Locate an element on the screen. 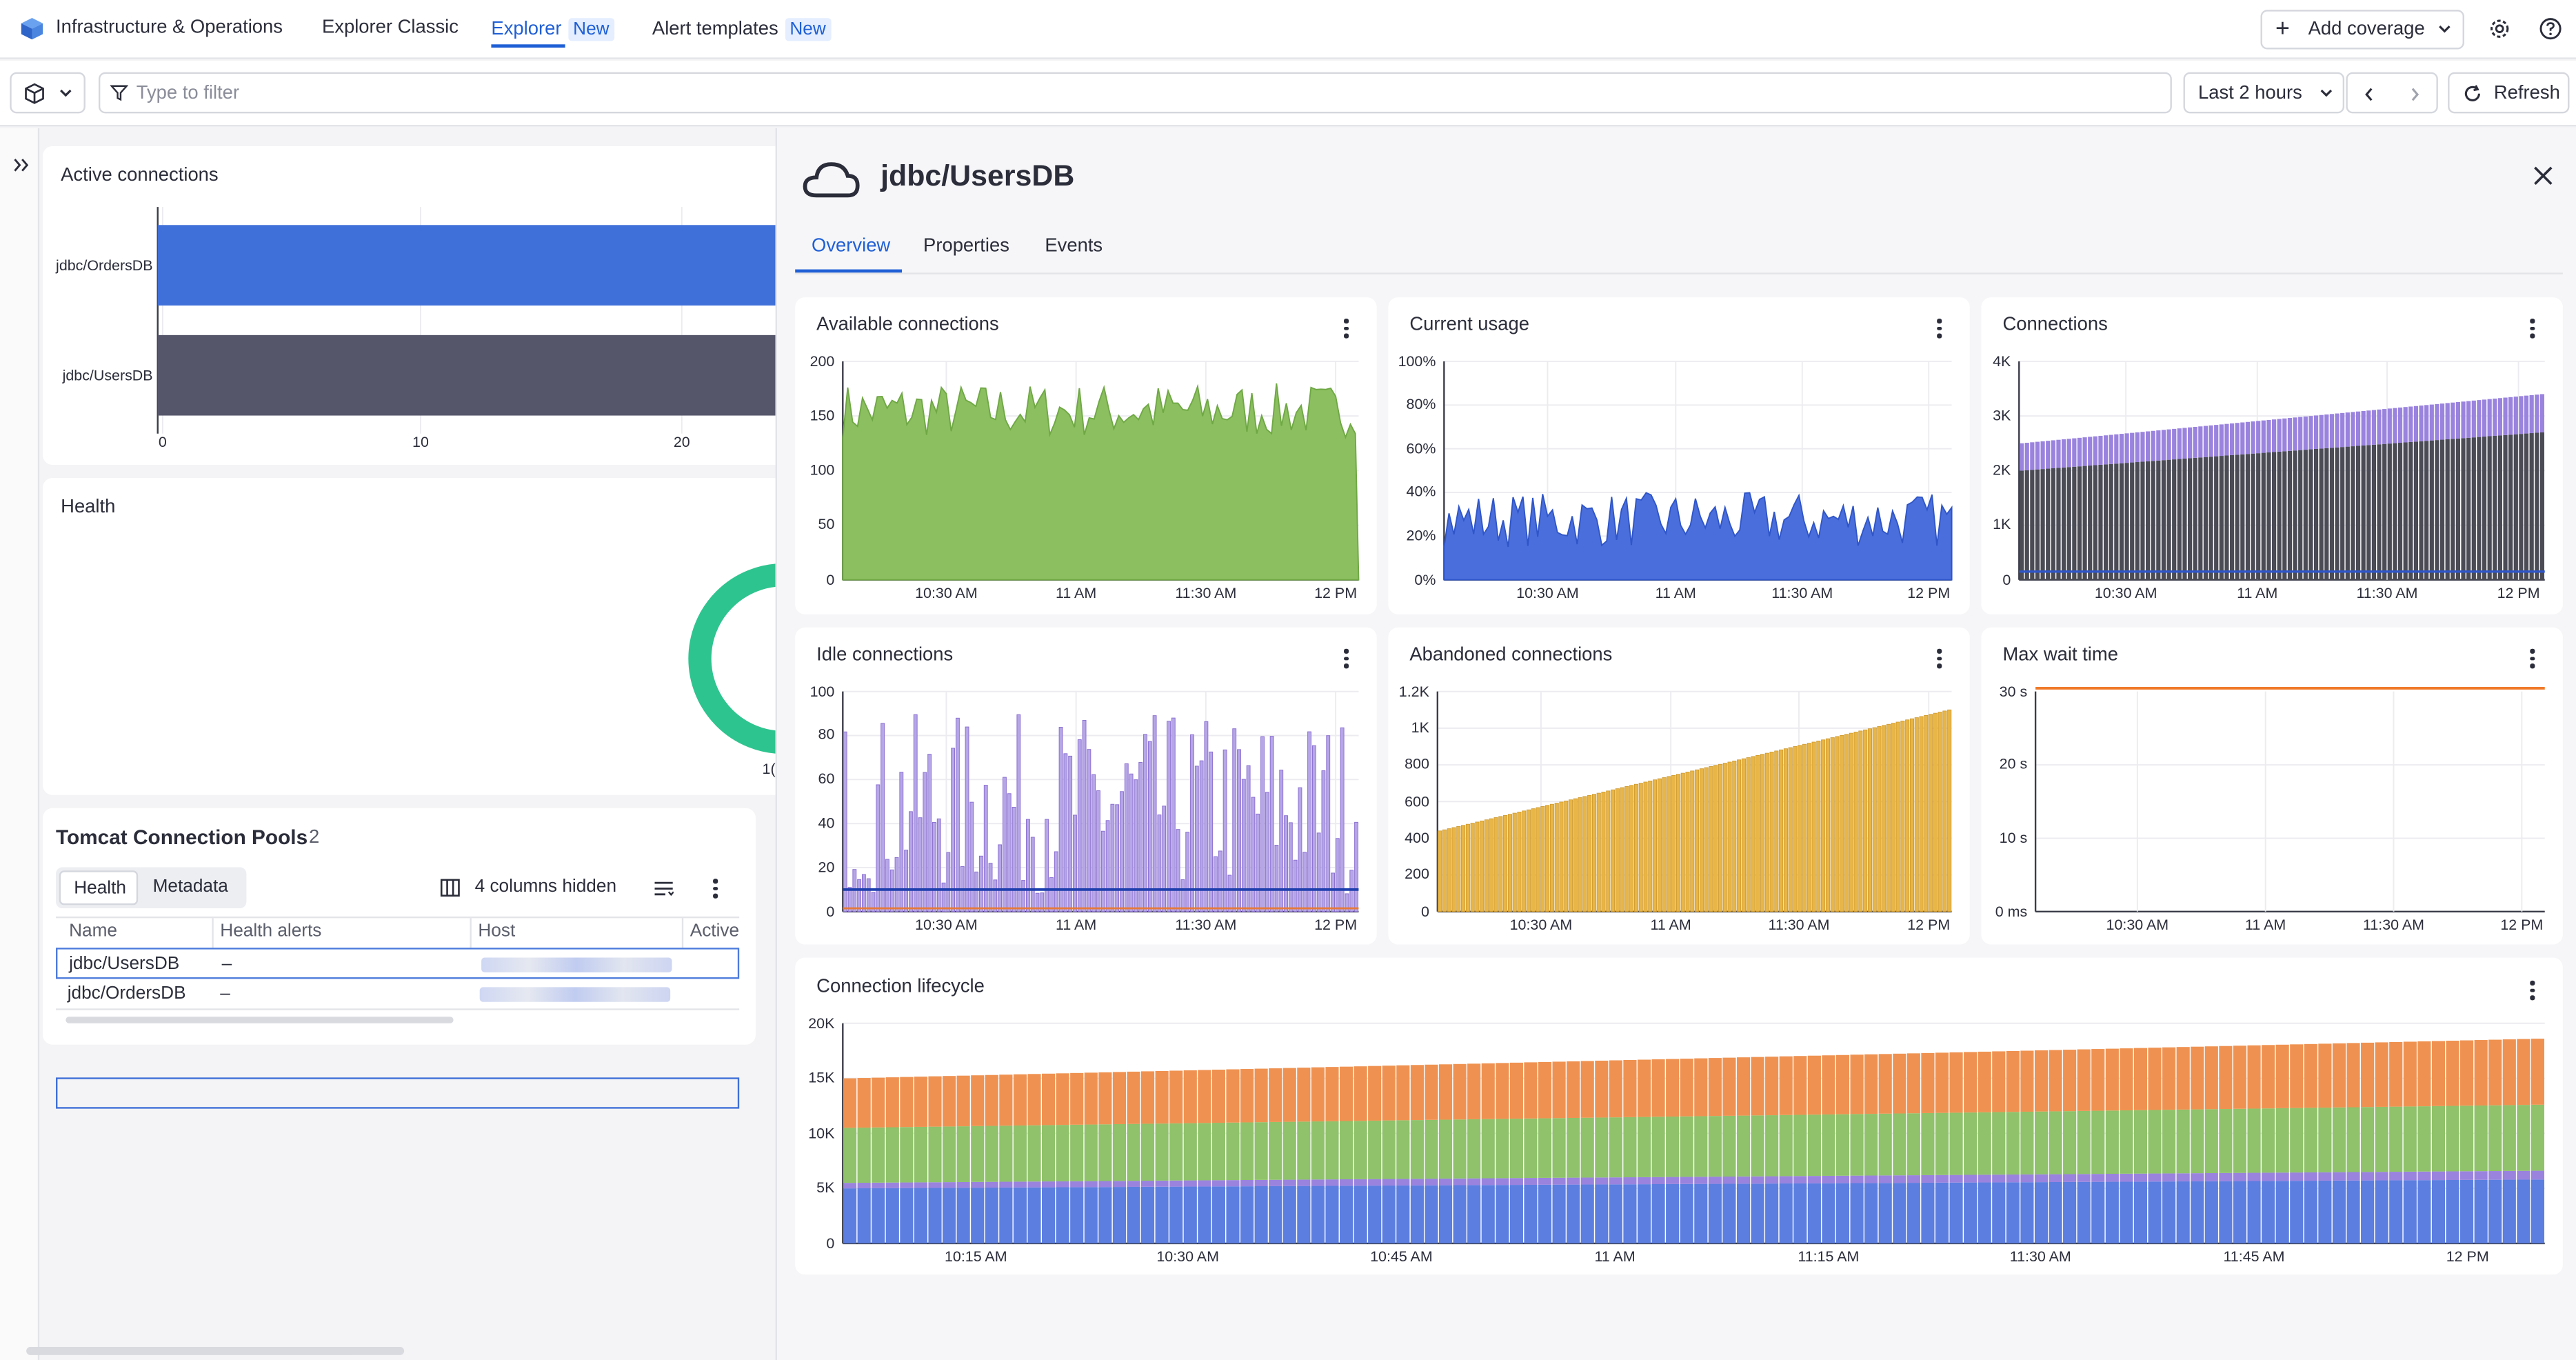 The image size is (2576, 1360). column-separator is located at coordinates (682, 933).